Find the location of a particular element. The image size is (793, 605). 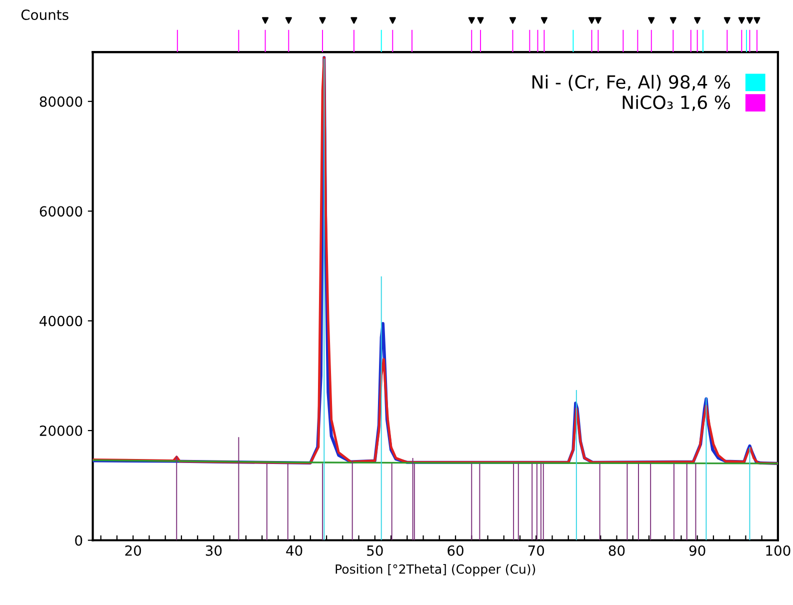

legend-label: NiCO₃ 1,6 % is located at coordinates (676, 103).